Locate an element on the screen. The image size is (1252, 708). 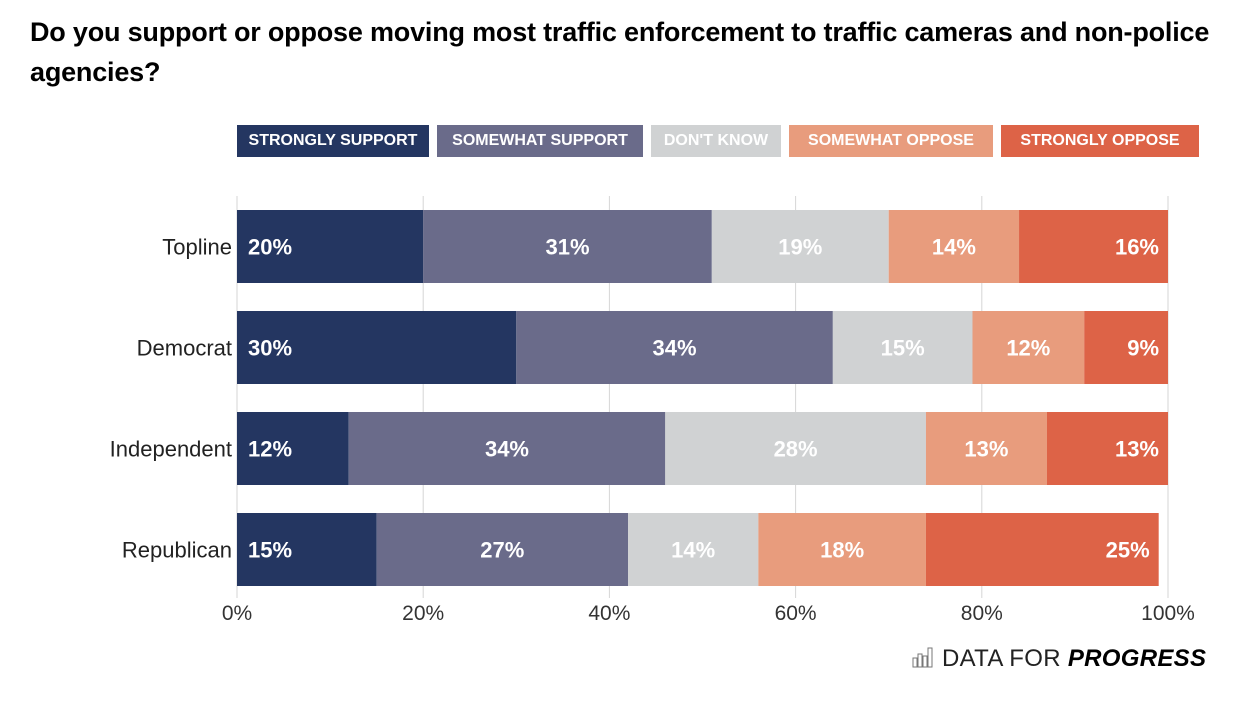
legend-item-dont-know: DON'T KNOW is located at coordinates (716, 141).